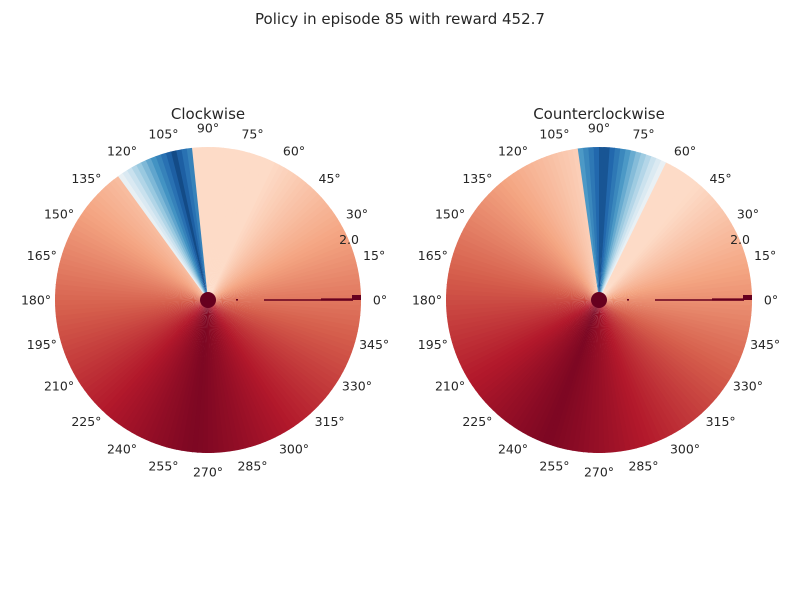 Image resolution: width=800 pixels, height=600 pixels. Describe the element at coordinates (86, 421) in the screenshot. I see `angle-tick-label: 225°` at that location.